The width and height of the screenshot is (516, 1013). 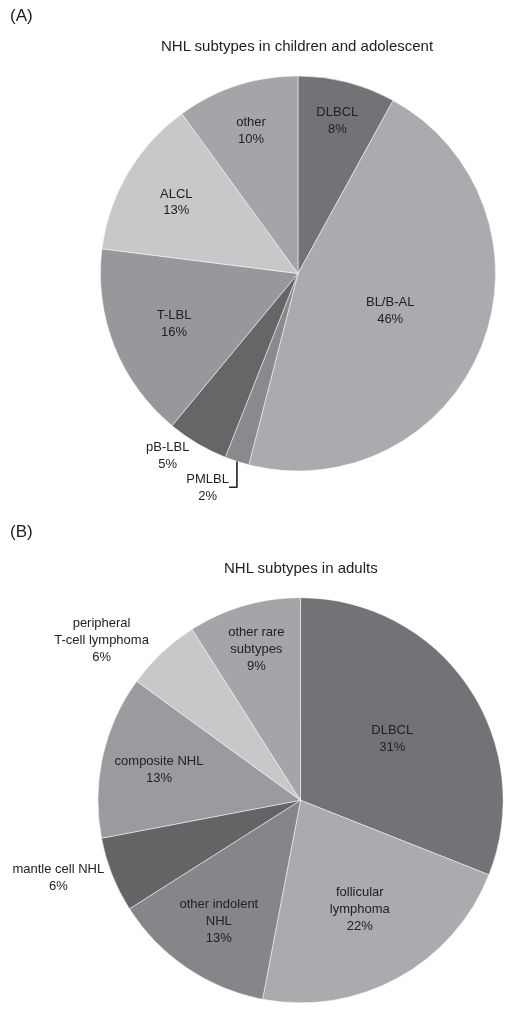 What do you see at coordinates (58, 869) in the screenshot?
I see `slice-label: mantle cell NHL` at bounding box center [58, 869].